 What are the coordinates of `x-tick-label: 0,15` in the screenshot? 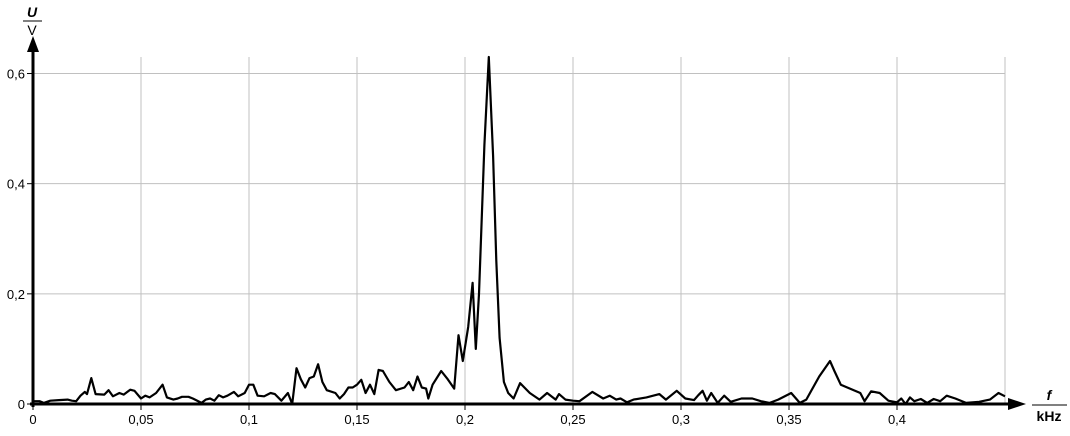 It's located at (356, 419).